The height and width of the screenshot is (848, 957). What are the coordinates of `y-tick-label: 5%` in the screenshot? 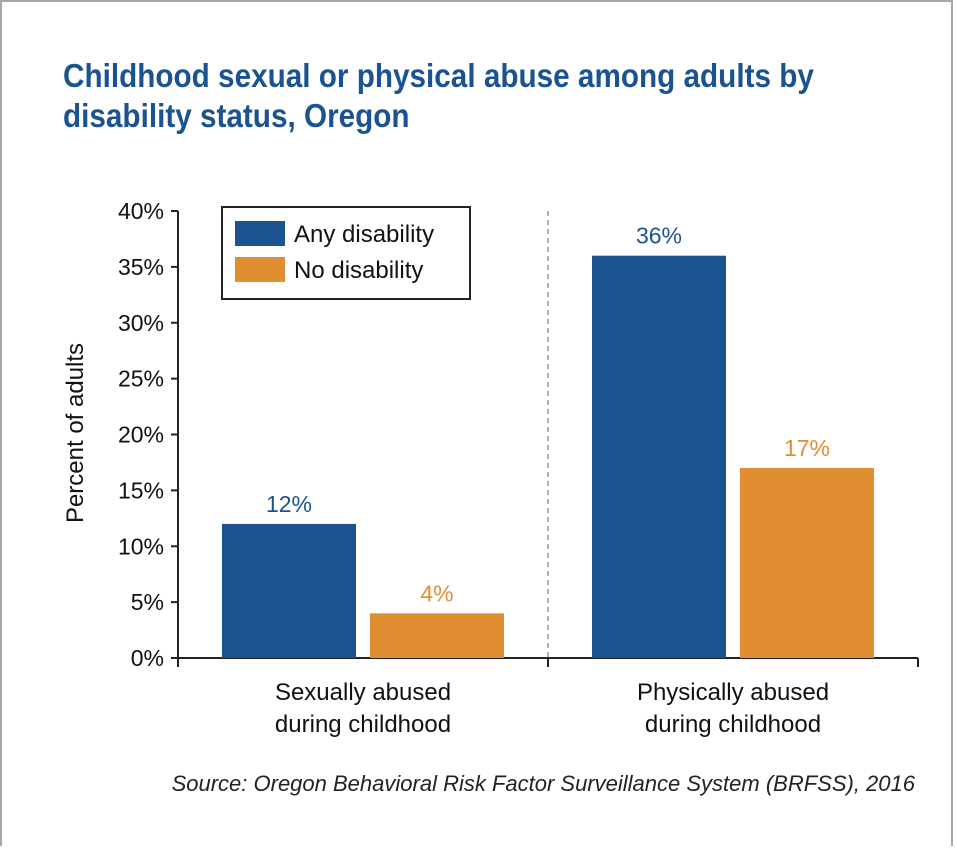 It's located at (147, 602).